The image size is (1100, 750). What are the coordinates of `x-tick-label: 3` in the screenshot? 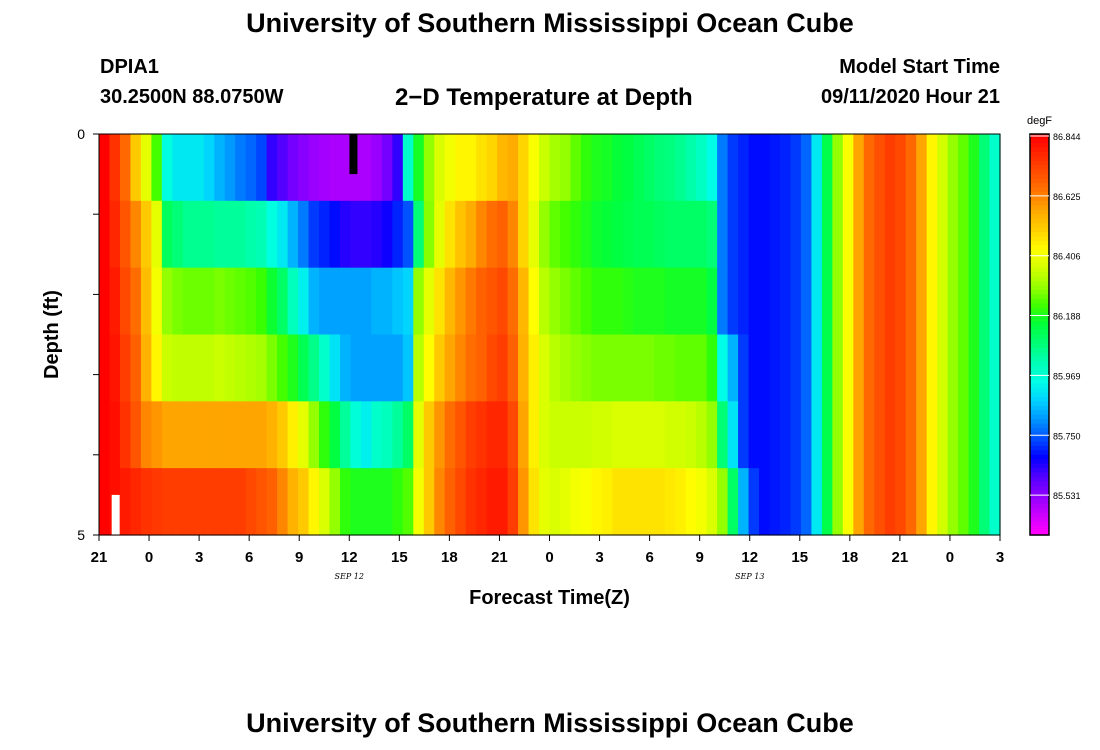 It's located at (199, 557).